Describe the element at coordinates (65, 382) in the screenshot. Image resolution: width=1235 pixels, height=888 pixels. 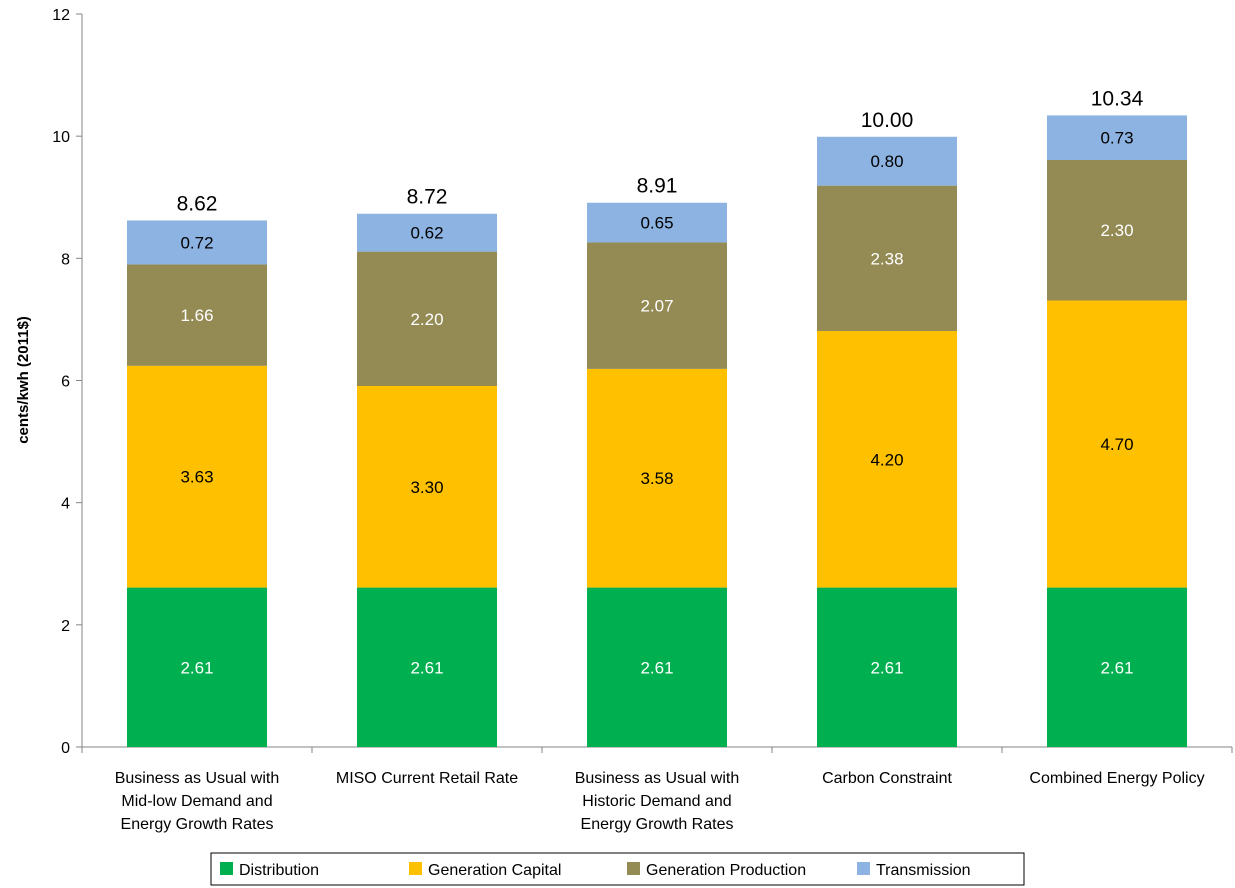
I see `y-tick-label: 6` at that location.